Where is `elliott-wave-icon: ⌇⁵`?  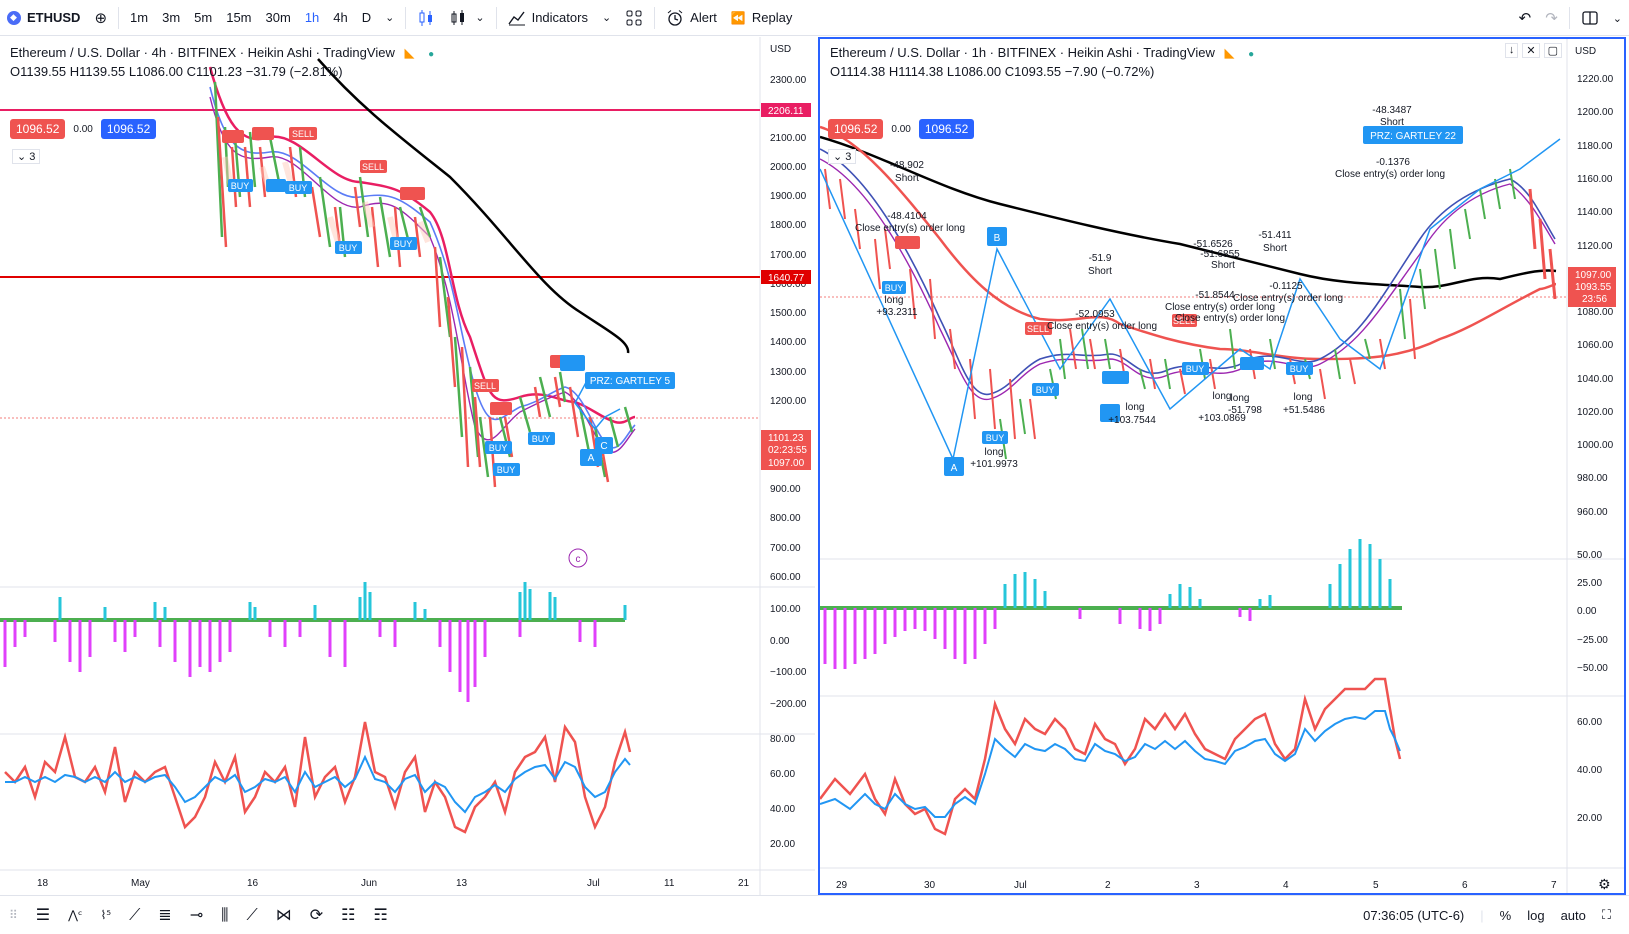 elliott-wave-icon: ⌇⁵ is located at coordinates (106, 914).